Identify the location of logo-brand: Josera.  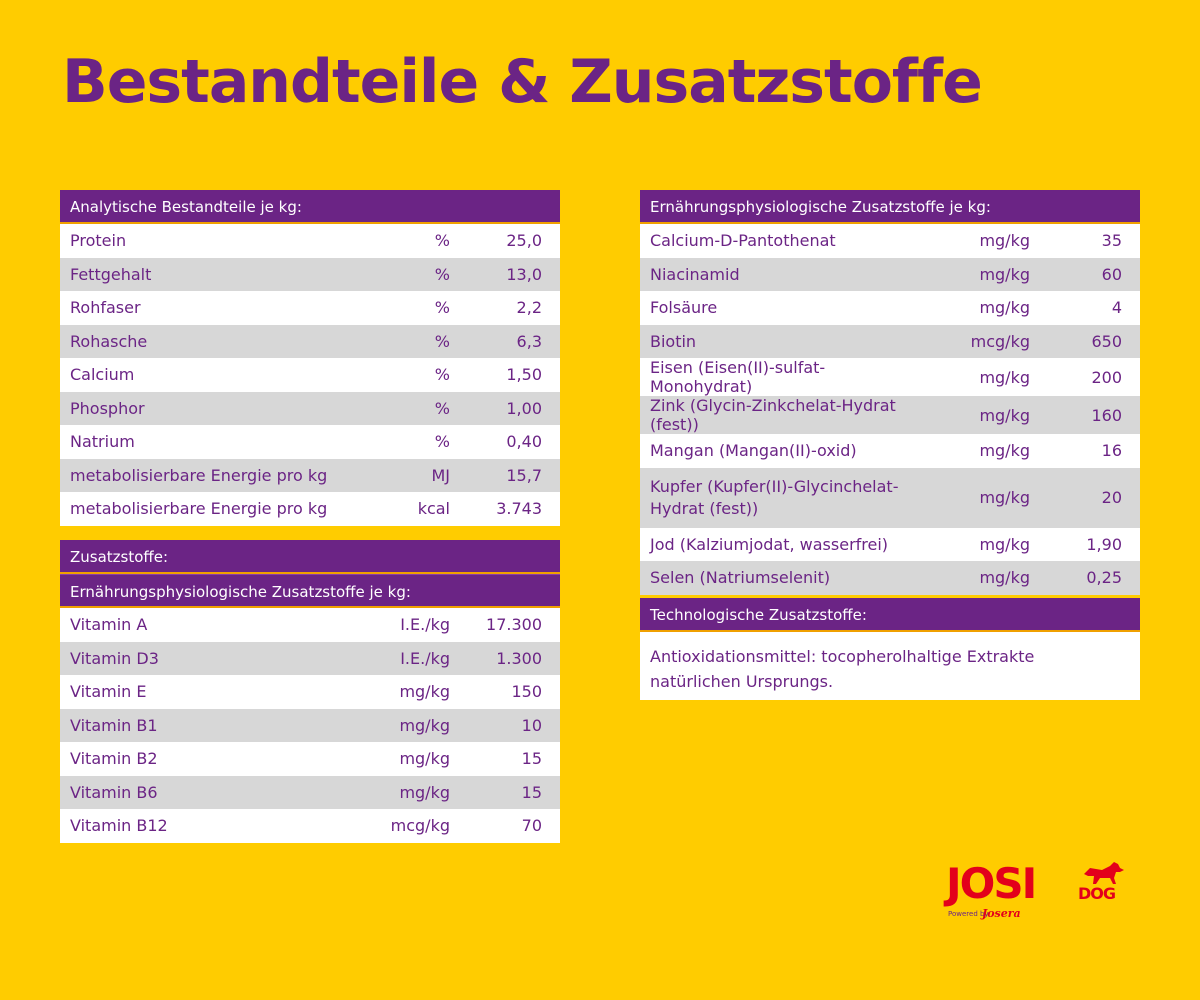
(1001, 913).